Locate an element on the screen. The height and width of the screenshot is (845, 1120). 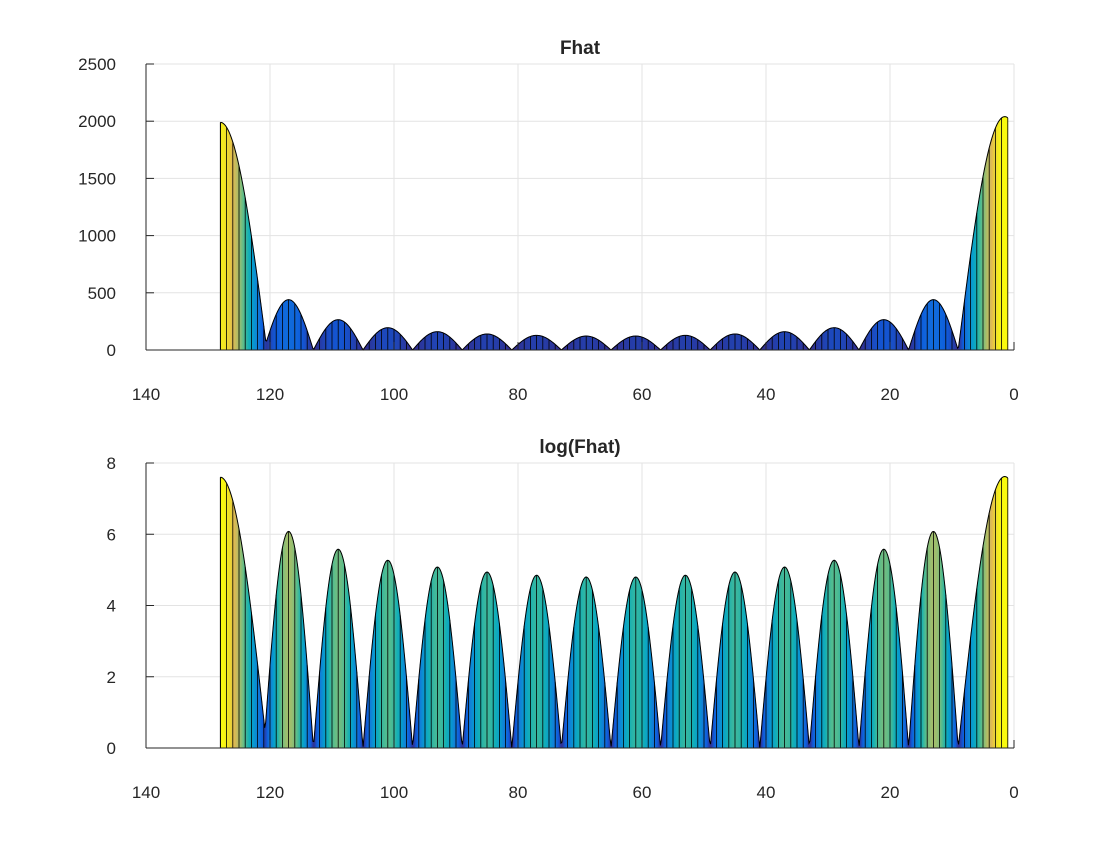
y-tick-label: 2 is located at coordinates (111, 677).